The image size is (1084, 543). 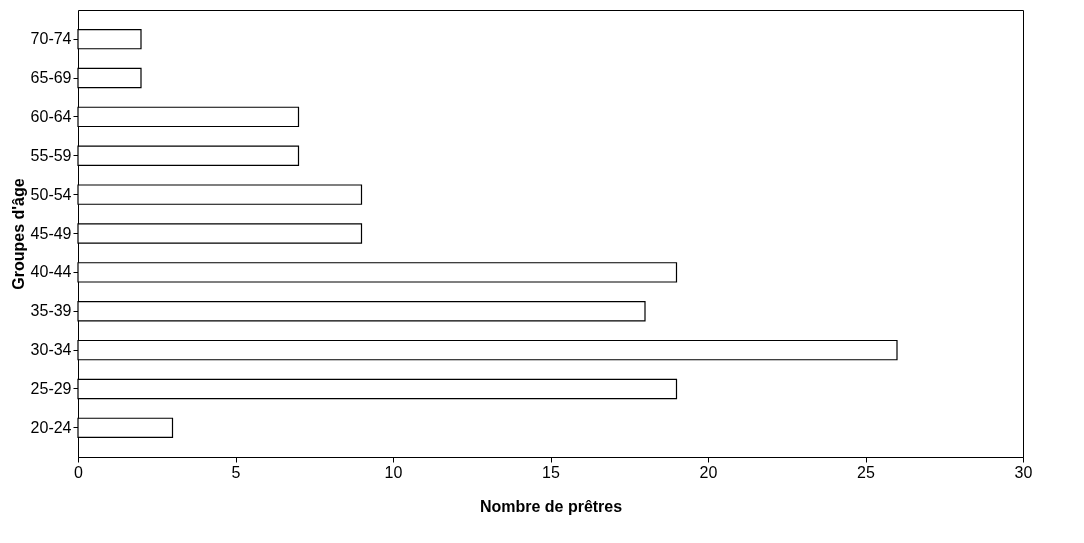 I want to click on x-tick-label: 10, so click(x=393, y=472).